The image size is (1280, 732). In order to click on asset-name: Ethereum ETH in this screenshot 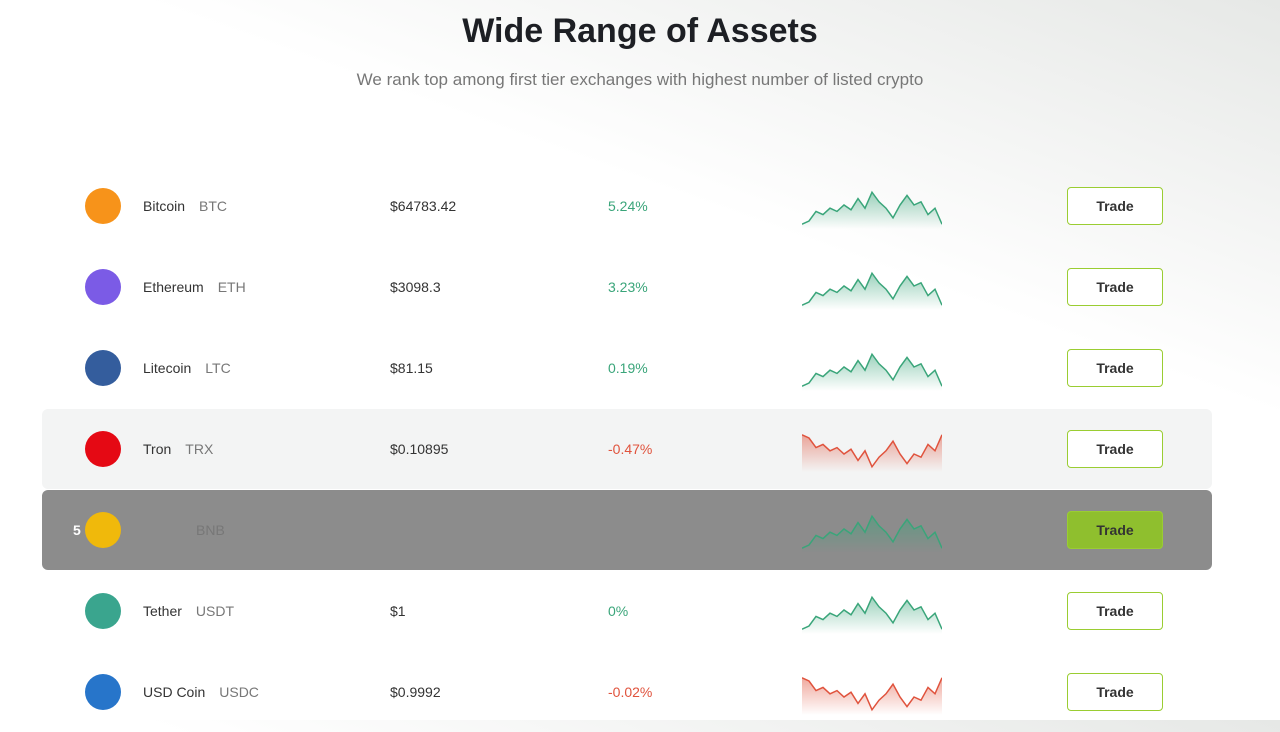, I will do `click(194, 287)`.